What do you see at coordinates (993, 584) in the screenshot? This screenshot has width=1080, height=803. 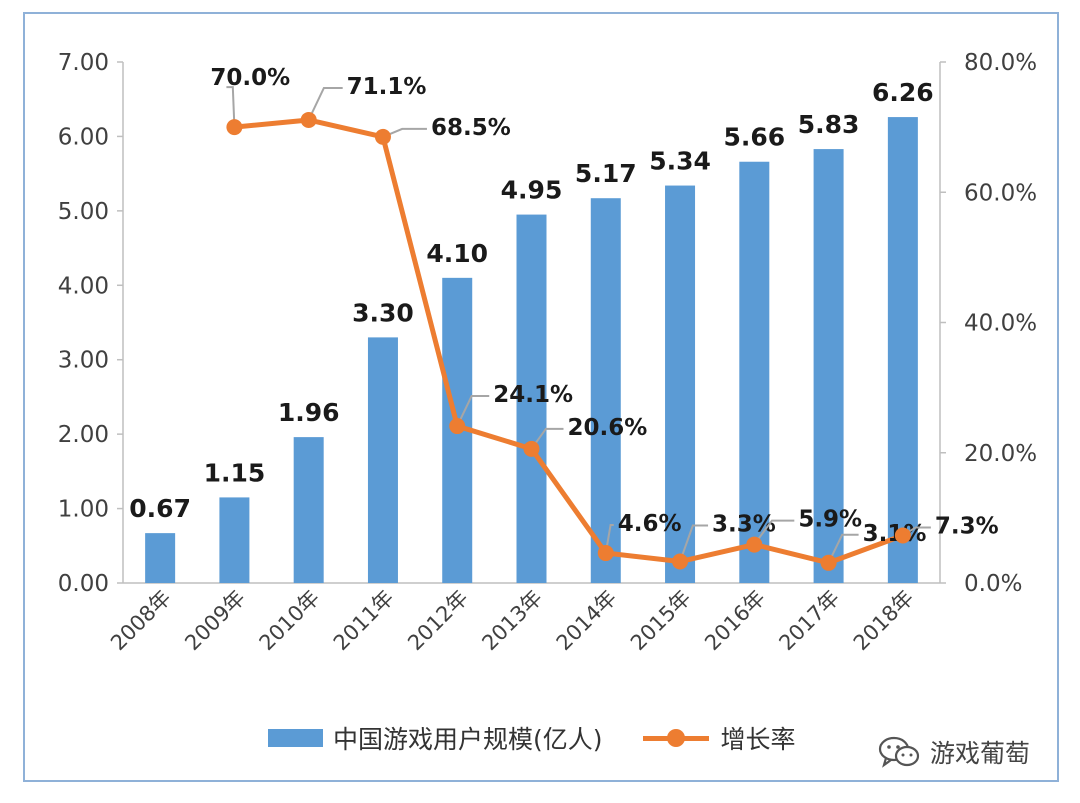 I see `right-tick-label: 0.0%` at bounding box center [993, 584].